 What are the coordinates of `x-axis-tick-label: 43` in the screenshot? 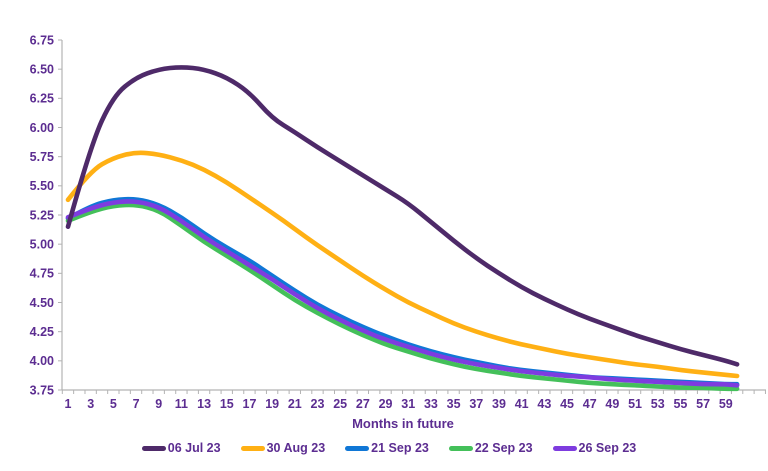 It's located at (544, 404).